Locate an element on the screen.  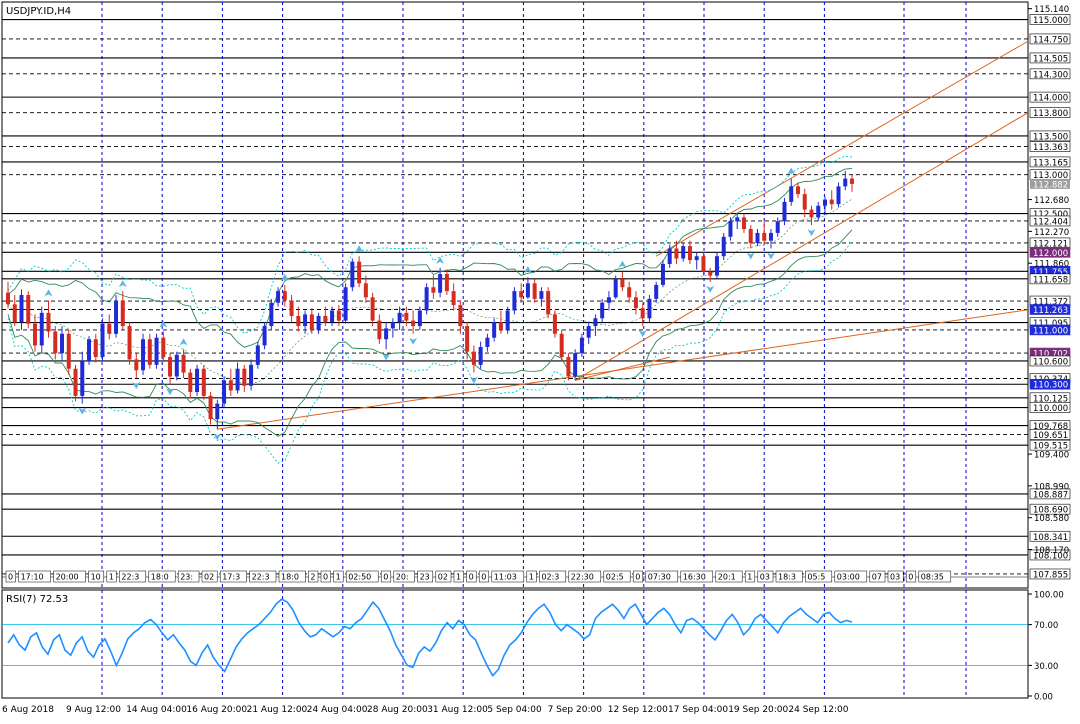
price-level-label: 108.887 is located at coordinates (1050, 495).